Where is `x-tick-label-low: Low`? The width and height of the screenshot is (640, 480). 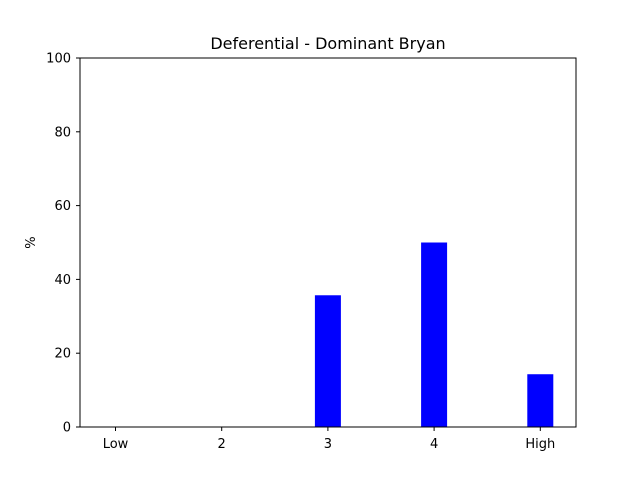
x-tick-label-low: Low is located at coordinates (116, 444).